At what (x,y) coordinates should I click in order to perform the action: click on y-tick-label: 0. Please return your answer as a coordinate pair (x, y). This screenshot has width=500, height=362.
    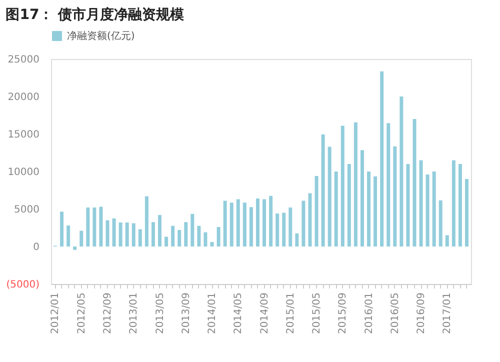
    Looking at the image, I should click on (36, 247).